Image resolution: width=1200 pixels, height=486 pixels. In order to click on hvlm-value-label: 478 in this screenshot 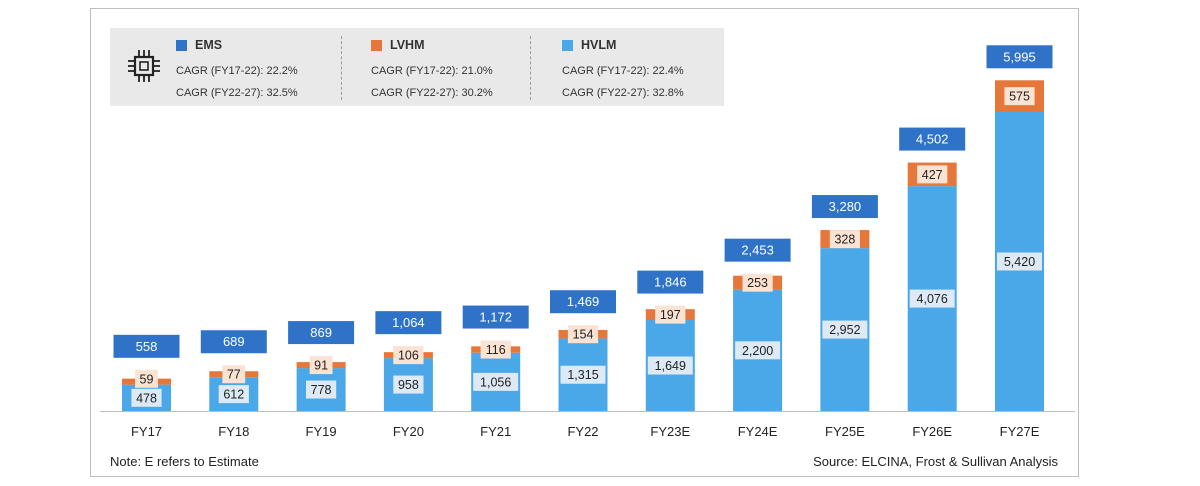, I will do `click(146, 398)`.